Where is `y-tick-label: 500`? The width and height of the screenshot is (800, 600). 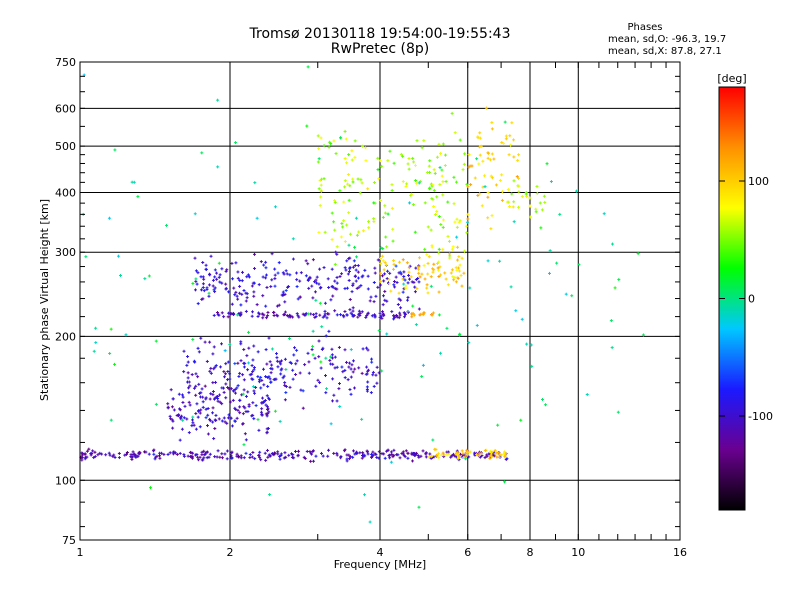 y-tick-label: 500 is located at coordinates (65, 146).